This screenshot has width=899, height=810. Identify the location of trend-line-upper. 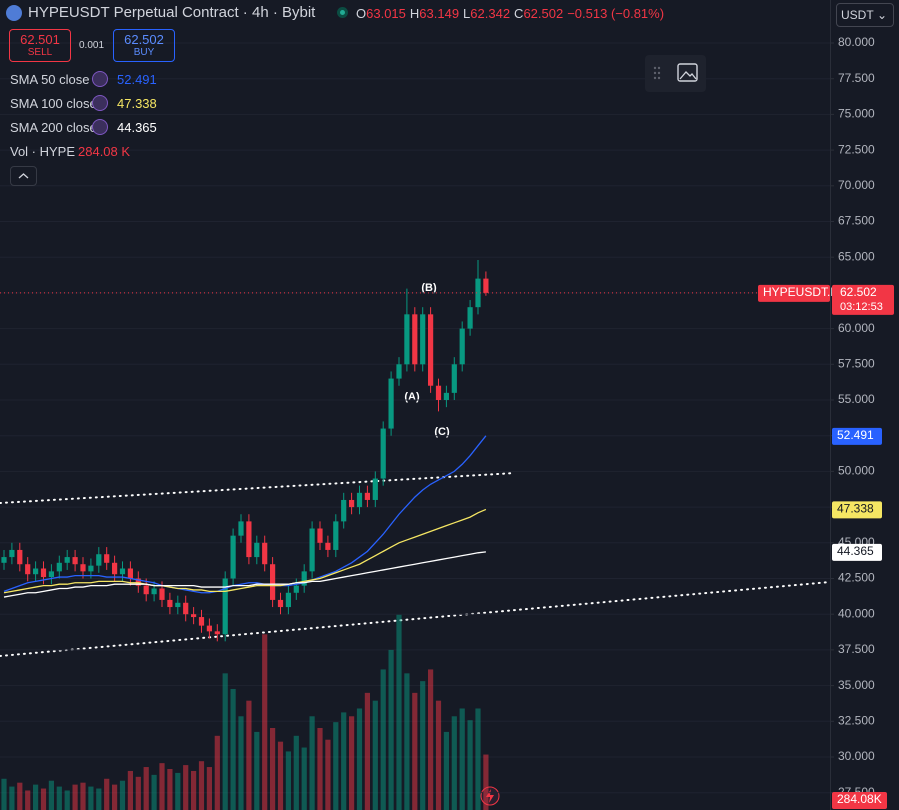
(258, 488).